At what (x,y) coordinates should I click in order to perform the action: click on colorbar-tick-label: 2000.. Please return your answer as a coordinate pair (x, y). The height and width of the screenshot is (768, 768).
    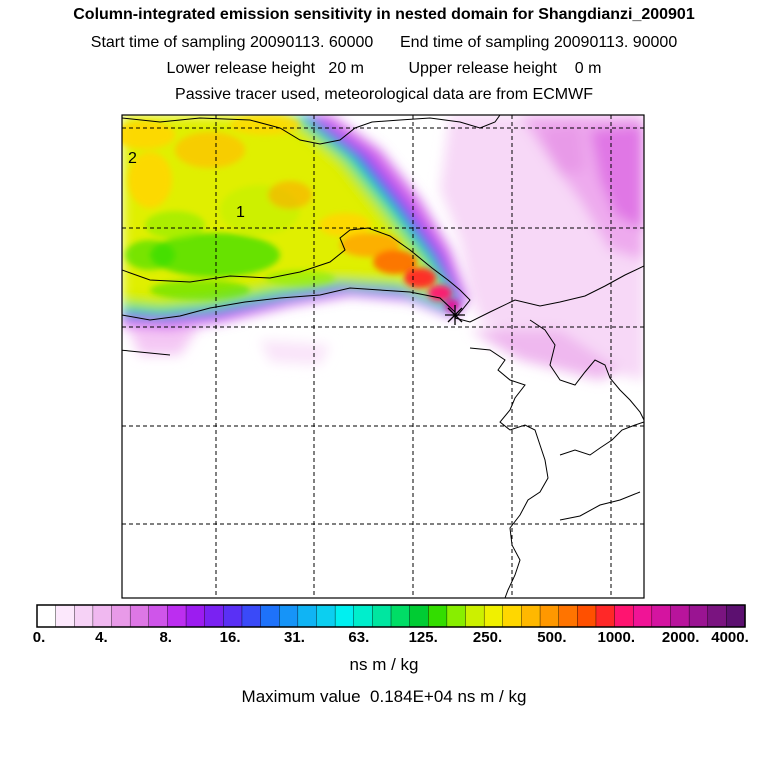
    Looking at the image, I should click on (680, 637).